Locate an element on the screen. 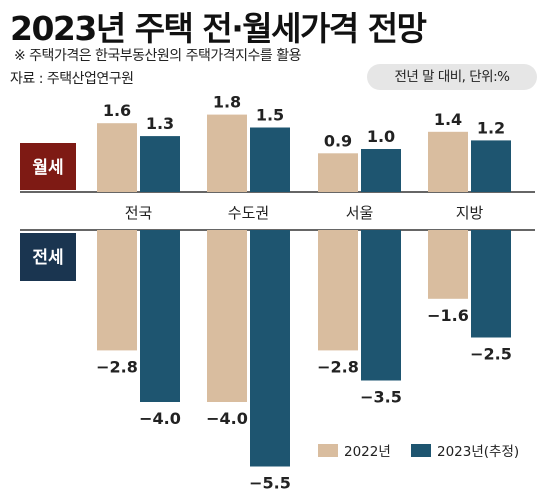 The width and height of the screenshot is (552, 500). rent-data-label: 1.5 is located at coordinates (270, 115).